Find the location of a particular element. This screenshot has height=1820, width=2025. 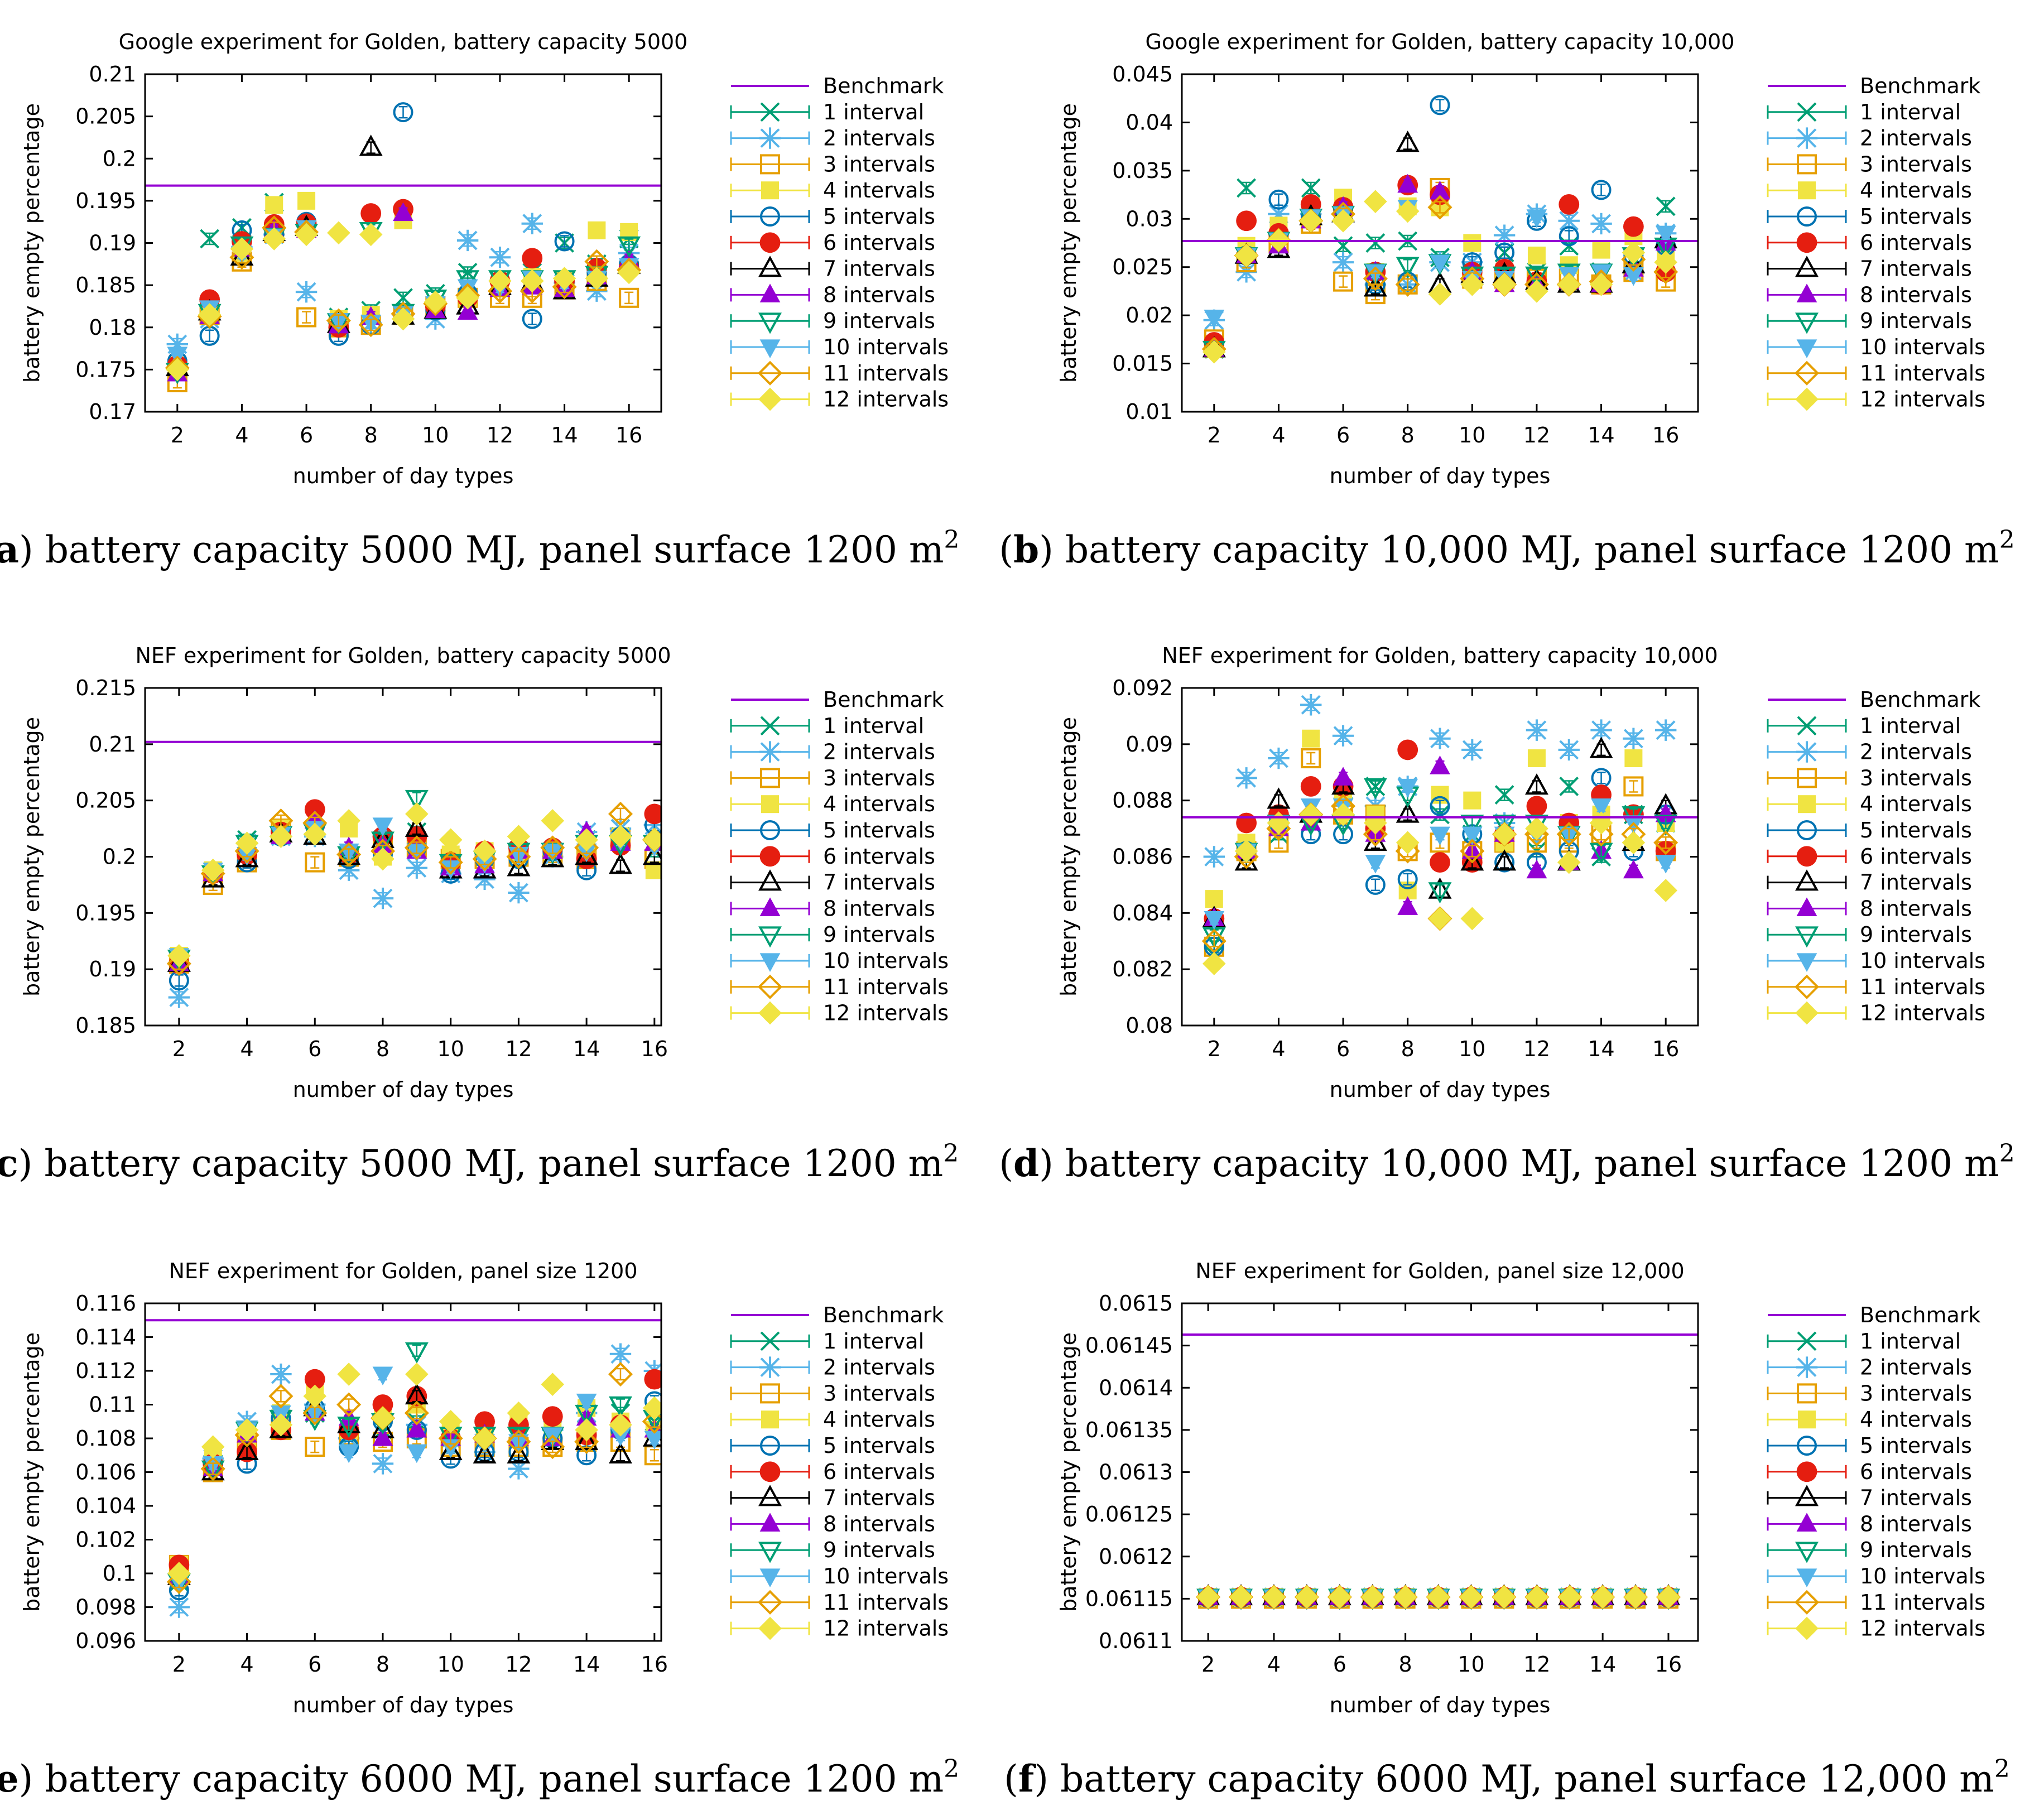

y-tick-label: 0.0615 is located at coordinates (1136, 1303).